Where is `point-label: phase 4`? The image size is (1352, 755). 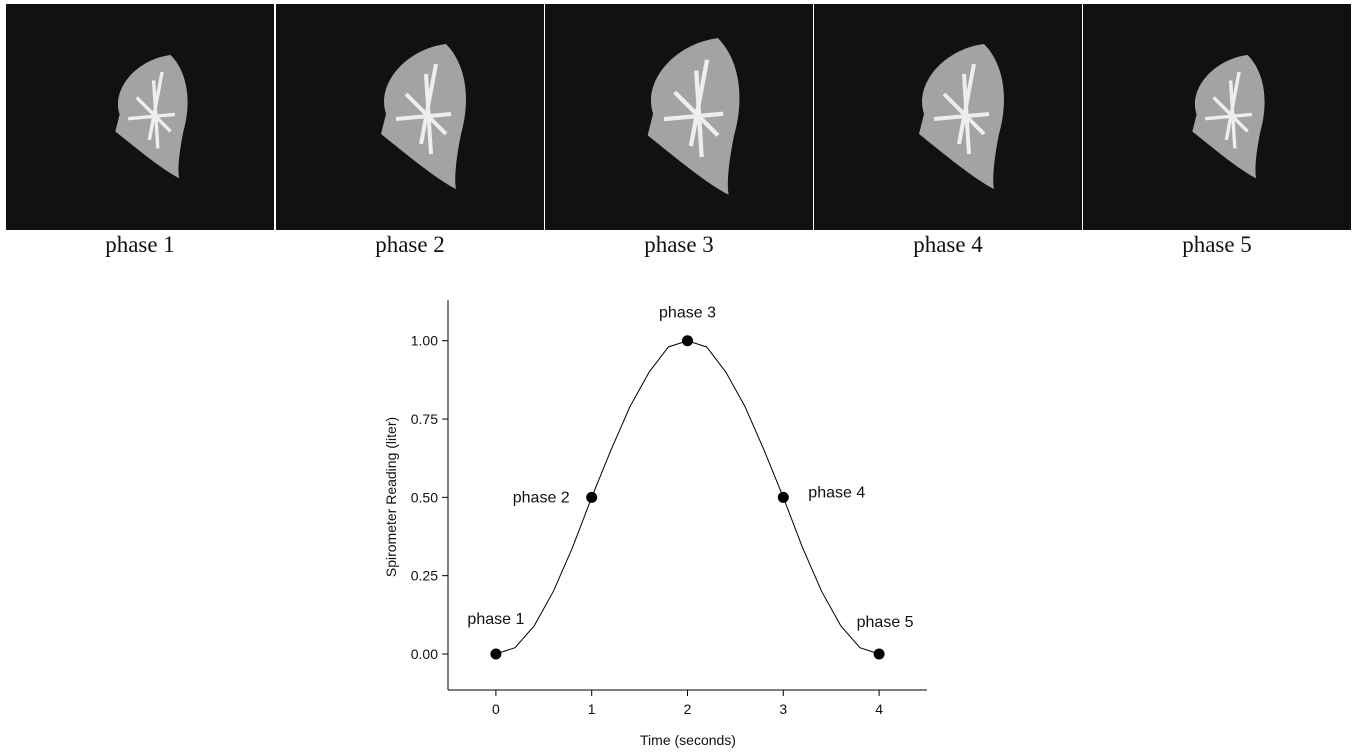
point-label: phase 4 is located at coordinates (836, 492).